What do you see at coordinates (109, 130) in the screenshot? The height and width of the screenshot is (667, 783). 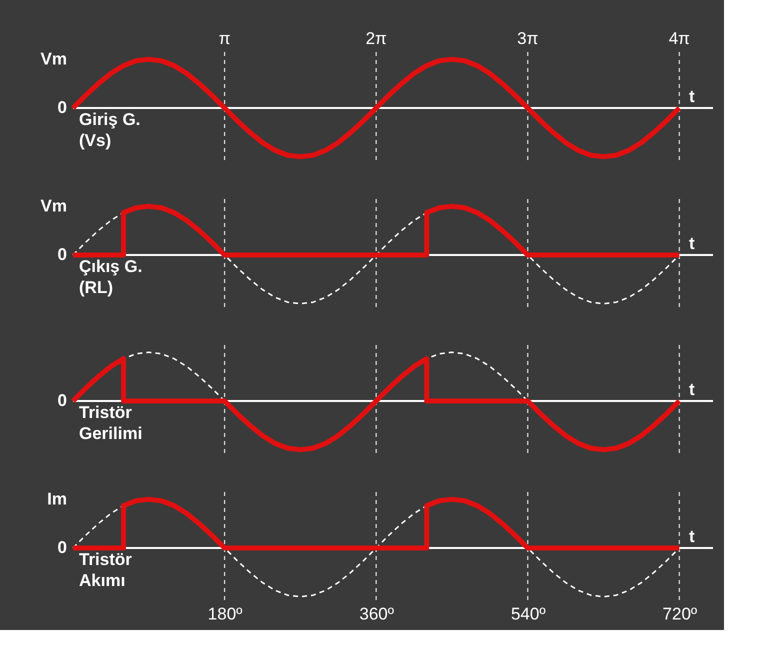 I see `annotation: Giriş G. (Vs)` at bounding box center [109, 130].